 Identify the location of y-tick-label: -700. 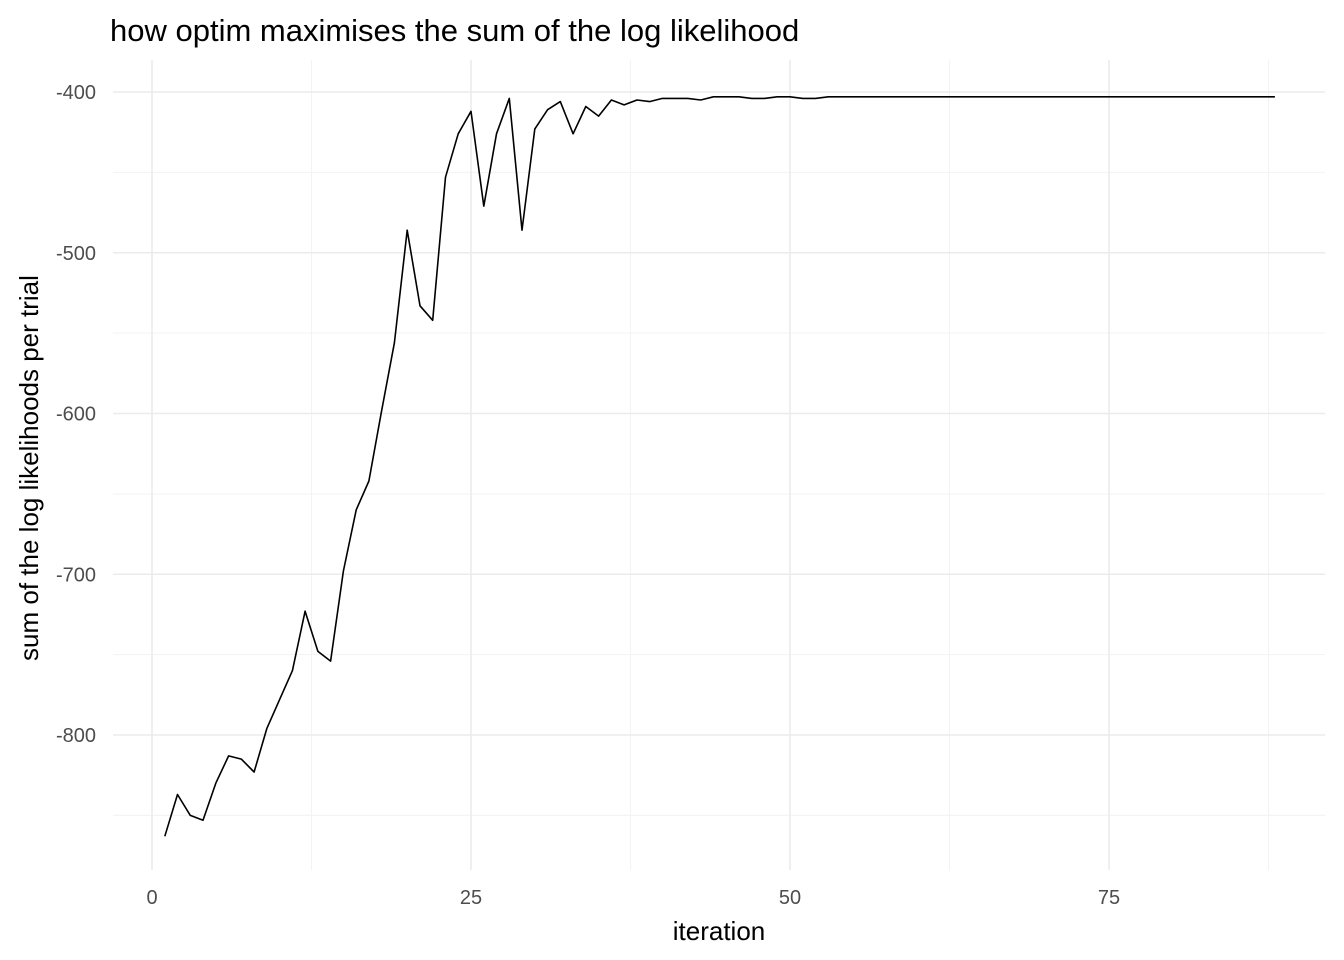
(76, 575).